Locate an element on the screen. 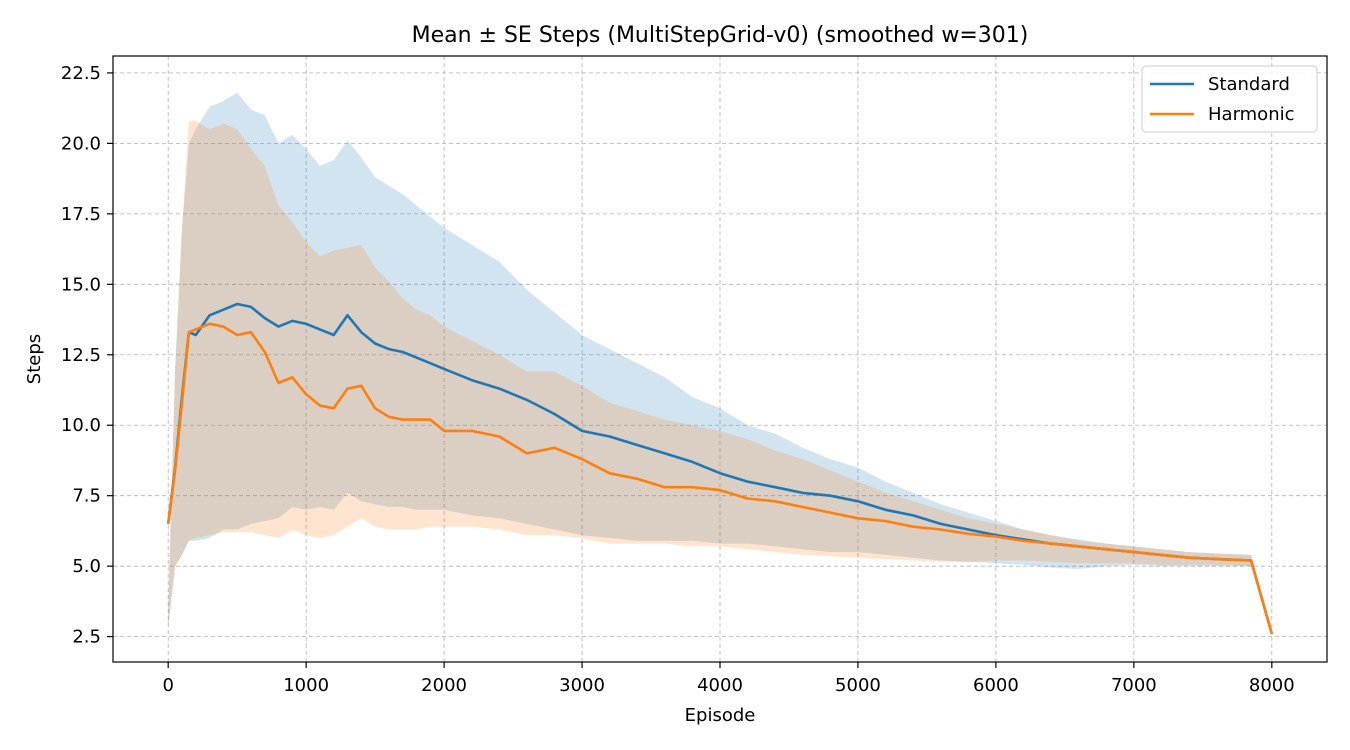 This screenshot has width=1350, height=750. x-tick-label: 2000 is located at coordinates (444, 685).